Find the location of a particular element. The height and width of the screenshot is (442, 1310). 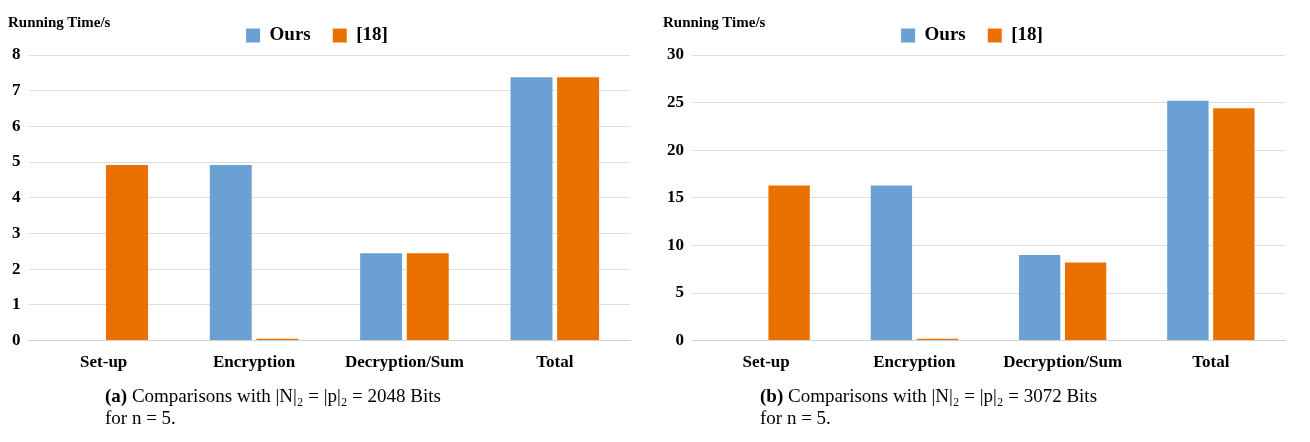

y-tick-label: 25 is located at coordinates (675, 101).